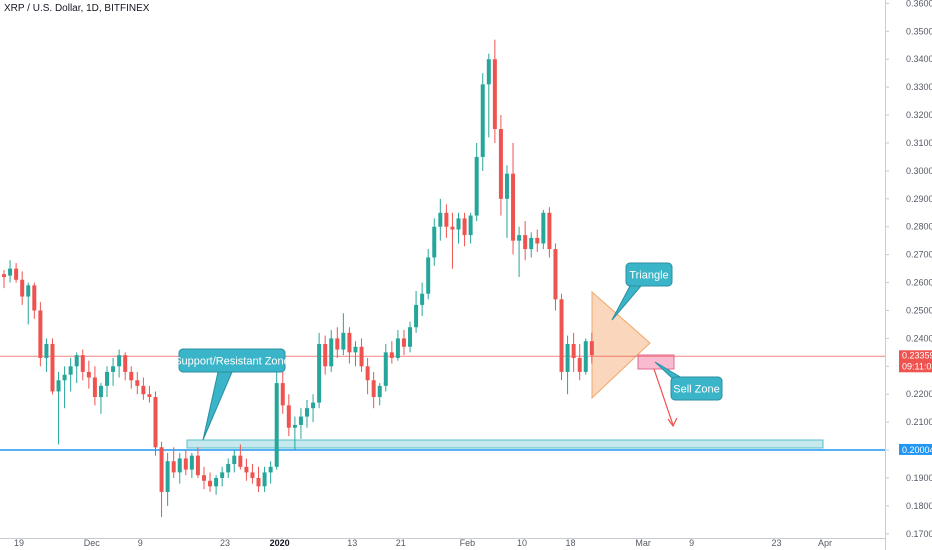 This screenshot has height=550, width=932. I want to click on support-price-badge: 0.20004, so click(915, 449).